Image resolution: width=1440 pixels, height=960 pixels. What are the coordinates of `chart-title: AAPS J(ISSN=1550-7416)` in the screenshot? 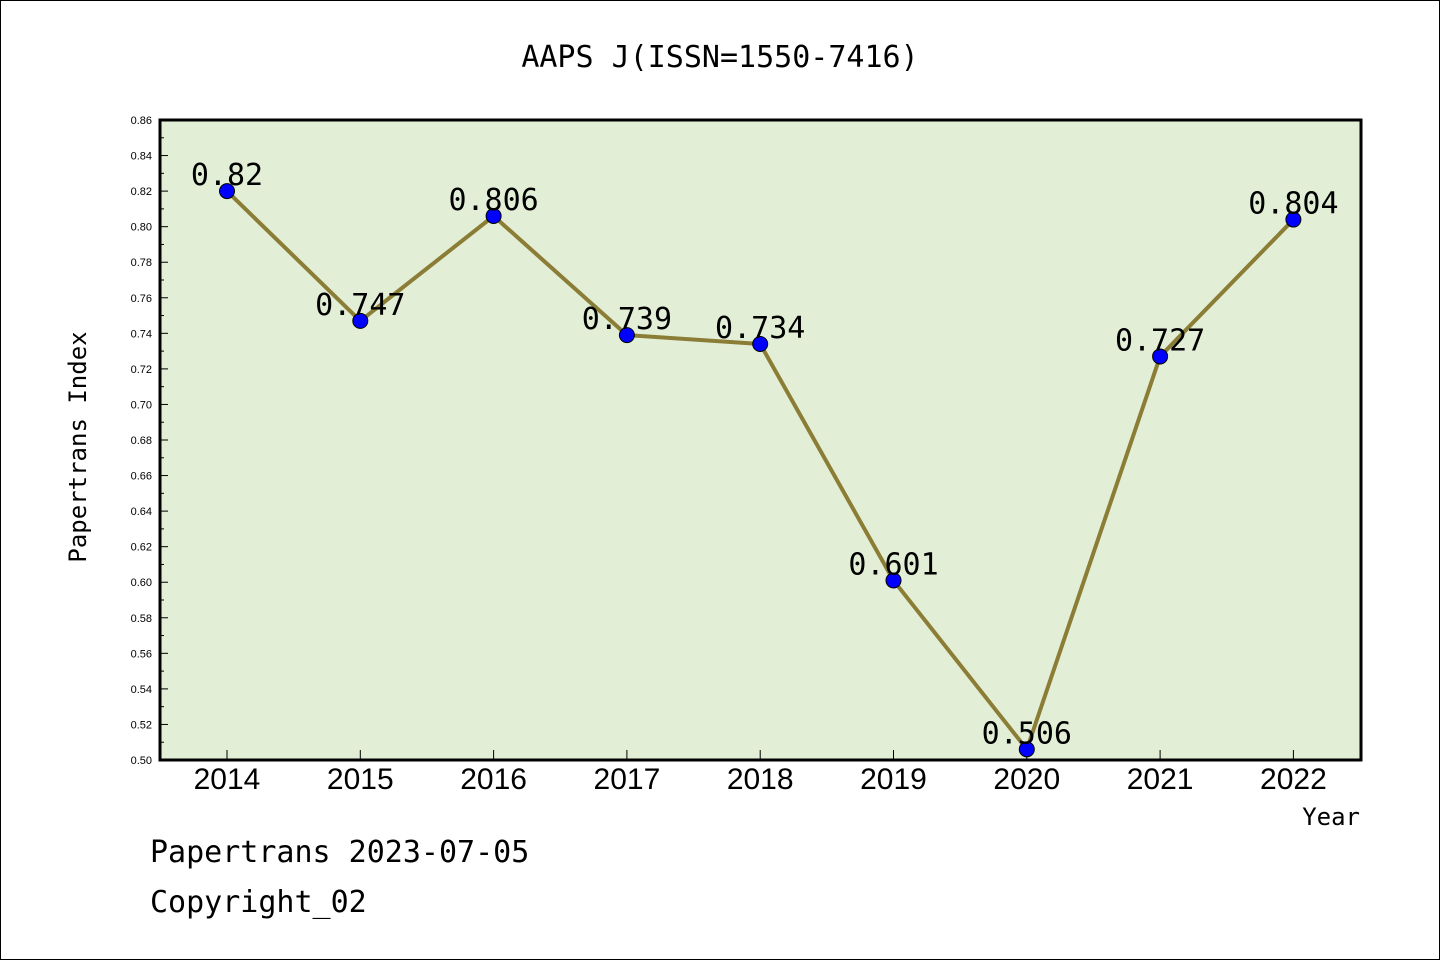 It's located at (719, 57).